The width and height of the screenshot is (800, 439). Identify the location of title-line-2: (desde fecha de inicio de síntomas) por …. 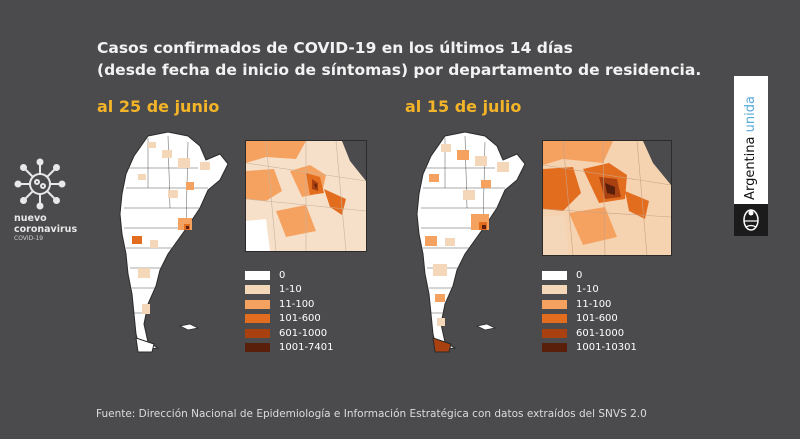
(399, 70).